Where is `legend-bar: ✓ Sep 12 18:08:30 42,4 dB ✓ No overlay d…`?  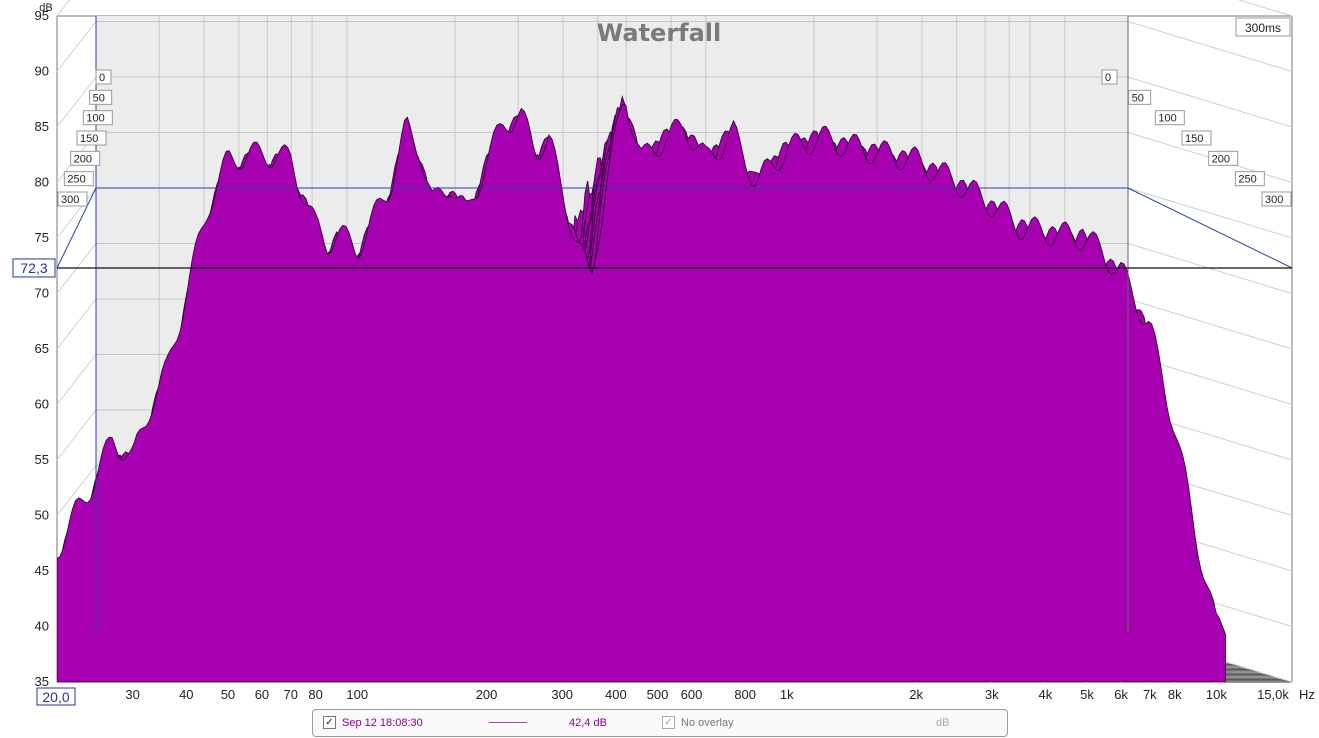
legend-bar: ✓ Sep 12 18:08:30 42,4 dB ✓ No overlay d… is located at coordinates (660, 723).